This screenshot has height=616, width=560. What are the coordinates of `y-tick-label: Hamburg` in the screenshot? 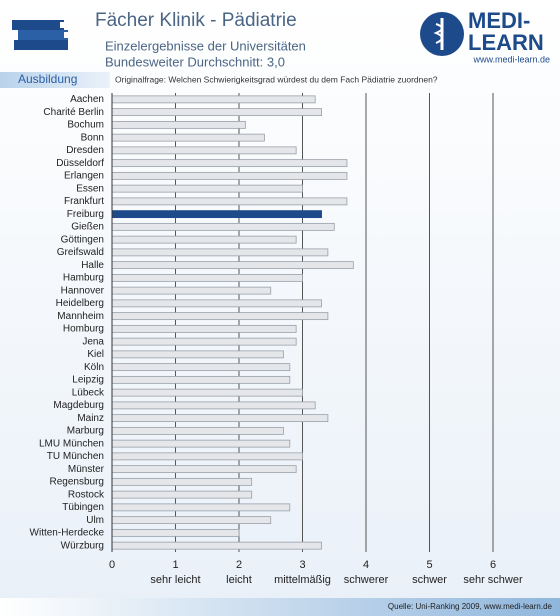 It's located at (83, 278).